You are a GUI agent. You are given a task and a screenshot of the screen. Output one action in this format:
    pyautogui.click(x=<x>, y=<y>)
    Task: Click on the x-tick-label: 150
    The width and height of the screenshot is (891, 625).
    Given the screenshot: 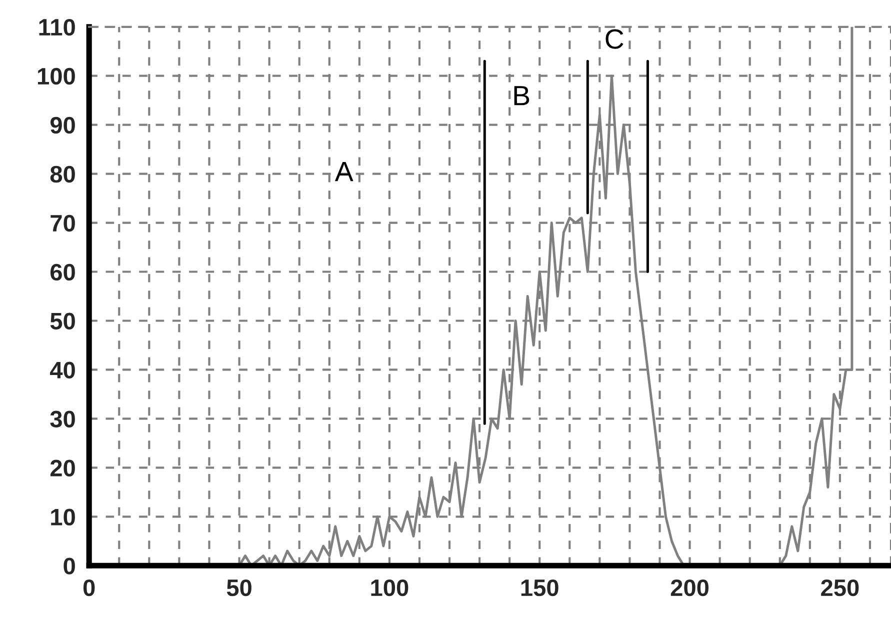 What is the action you would take?
    pyautogui.click(x=539, y=587)
    